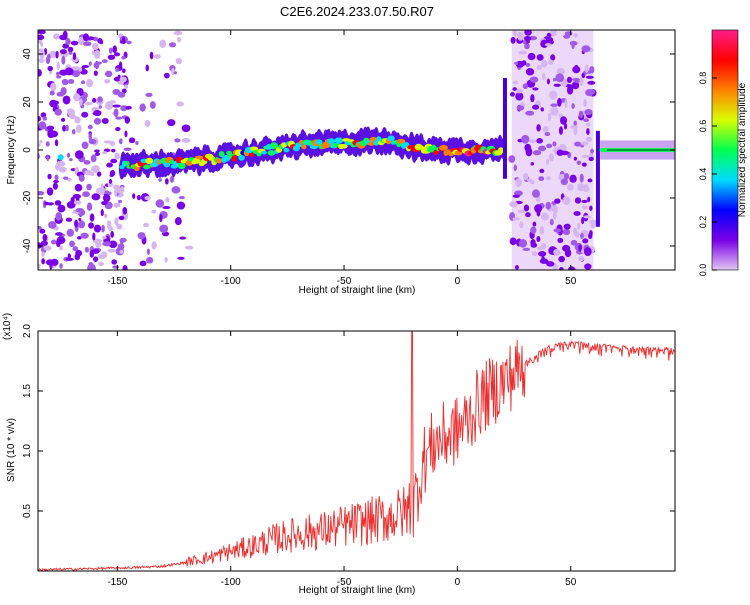 The width and height of the screenshot is (750, 605). I want to click on spectrogram-x-label: Height of straight line (km), so click(357, 290).